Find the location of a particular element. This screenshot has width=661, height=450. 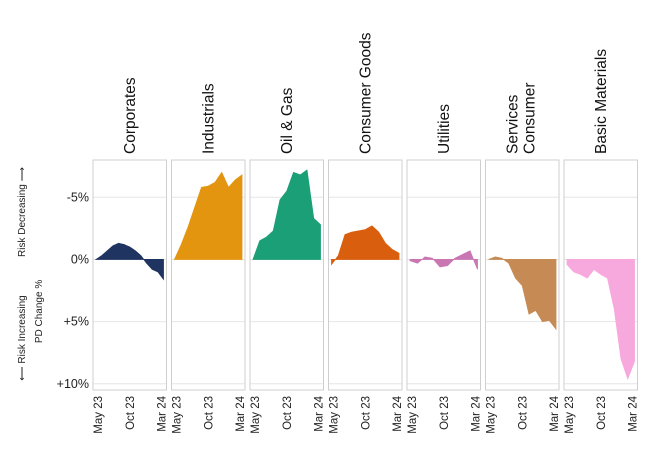

facet-title: Industrials is located at coordinates (208, 118).